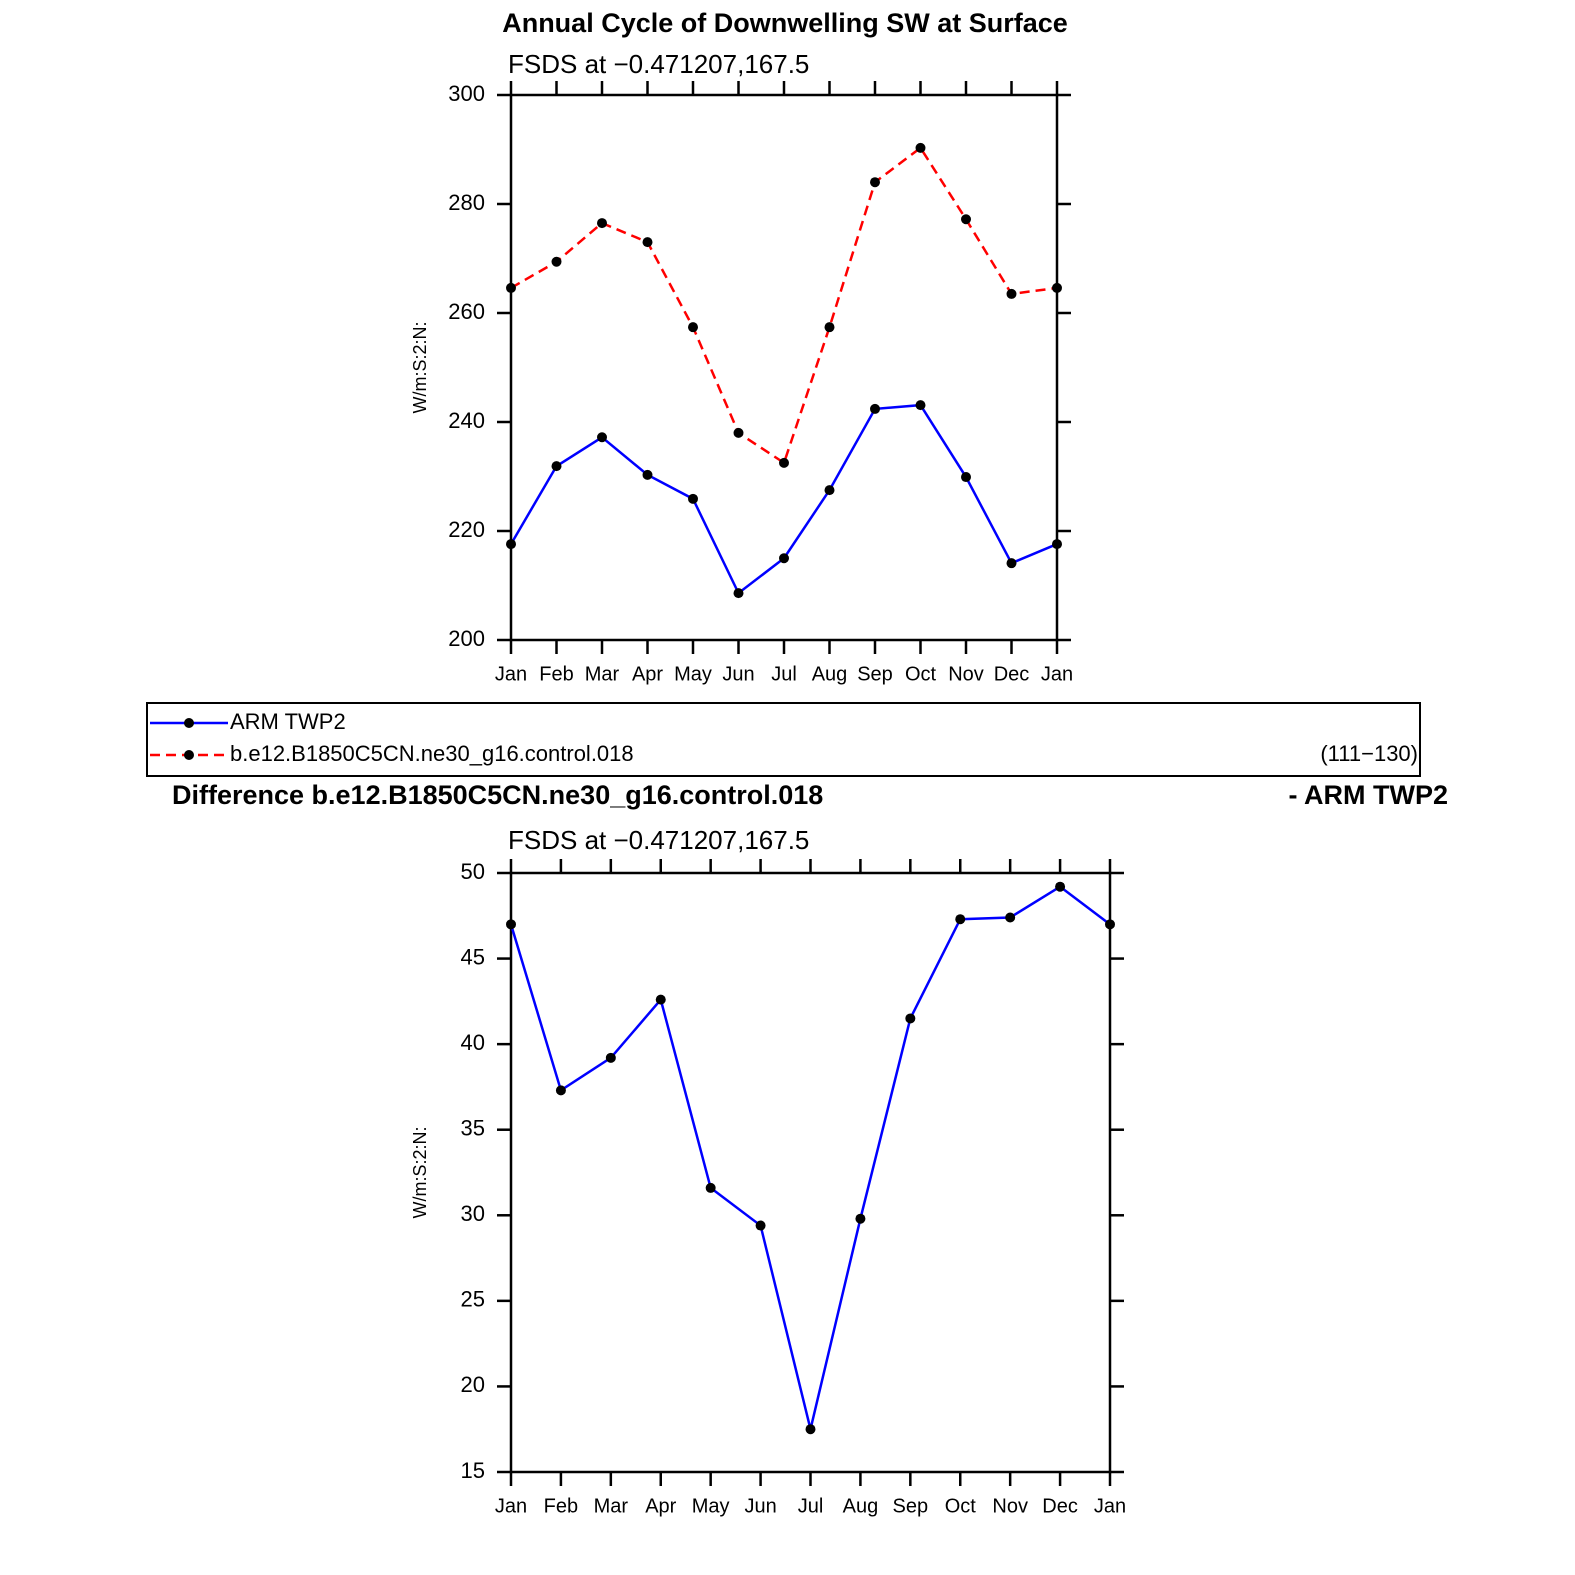  Describe the element at coordinates (466, 529) in the screenshot. I see `y-tick-label: 220` at that location.